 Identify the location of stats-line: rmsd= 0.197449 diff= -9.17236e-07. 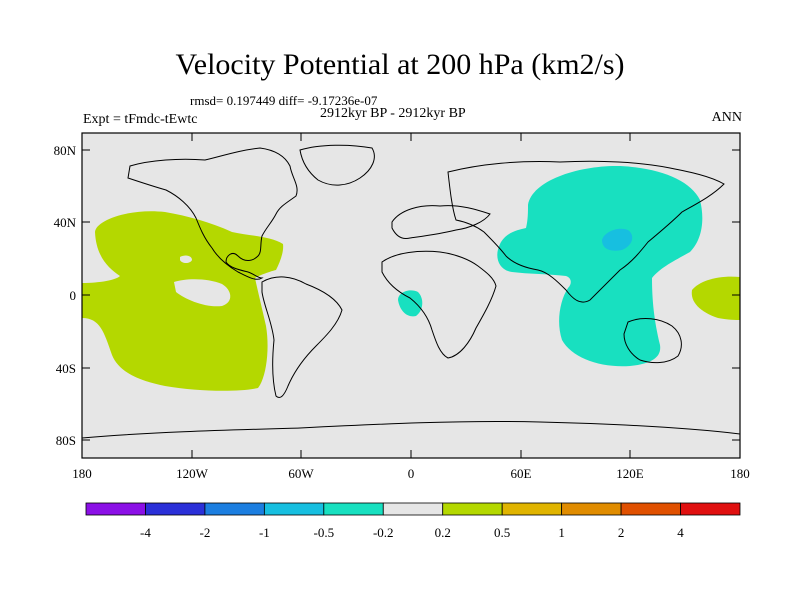
(284, 100).